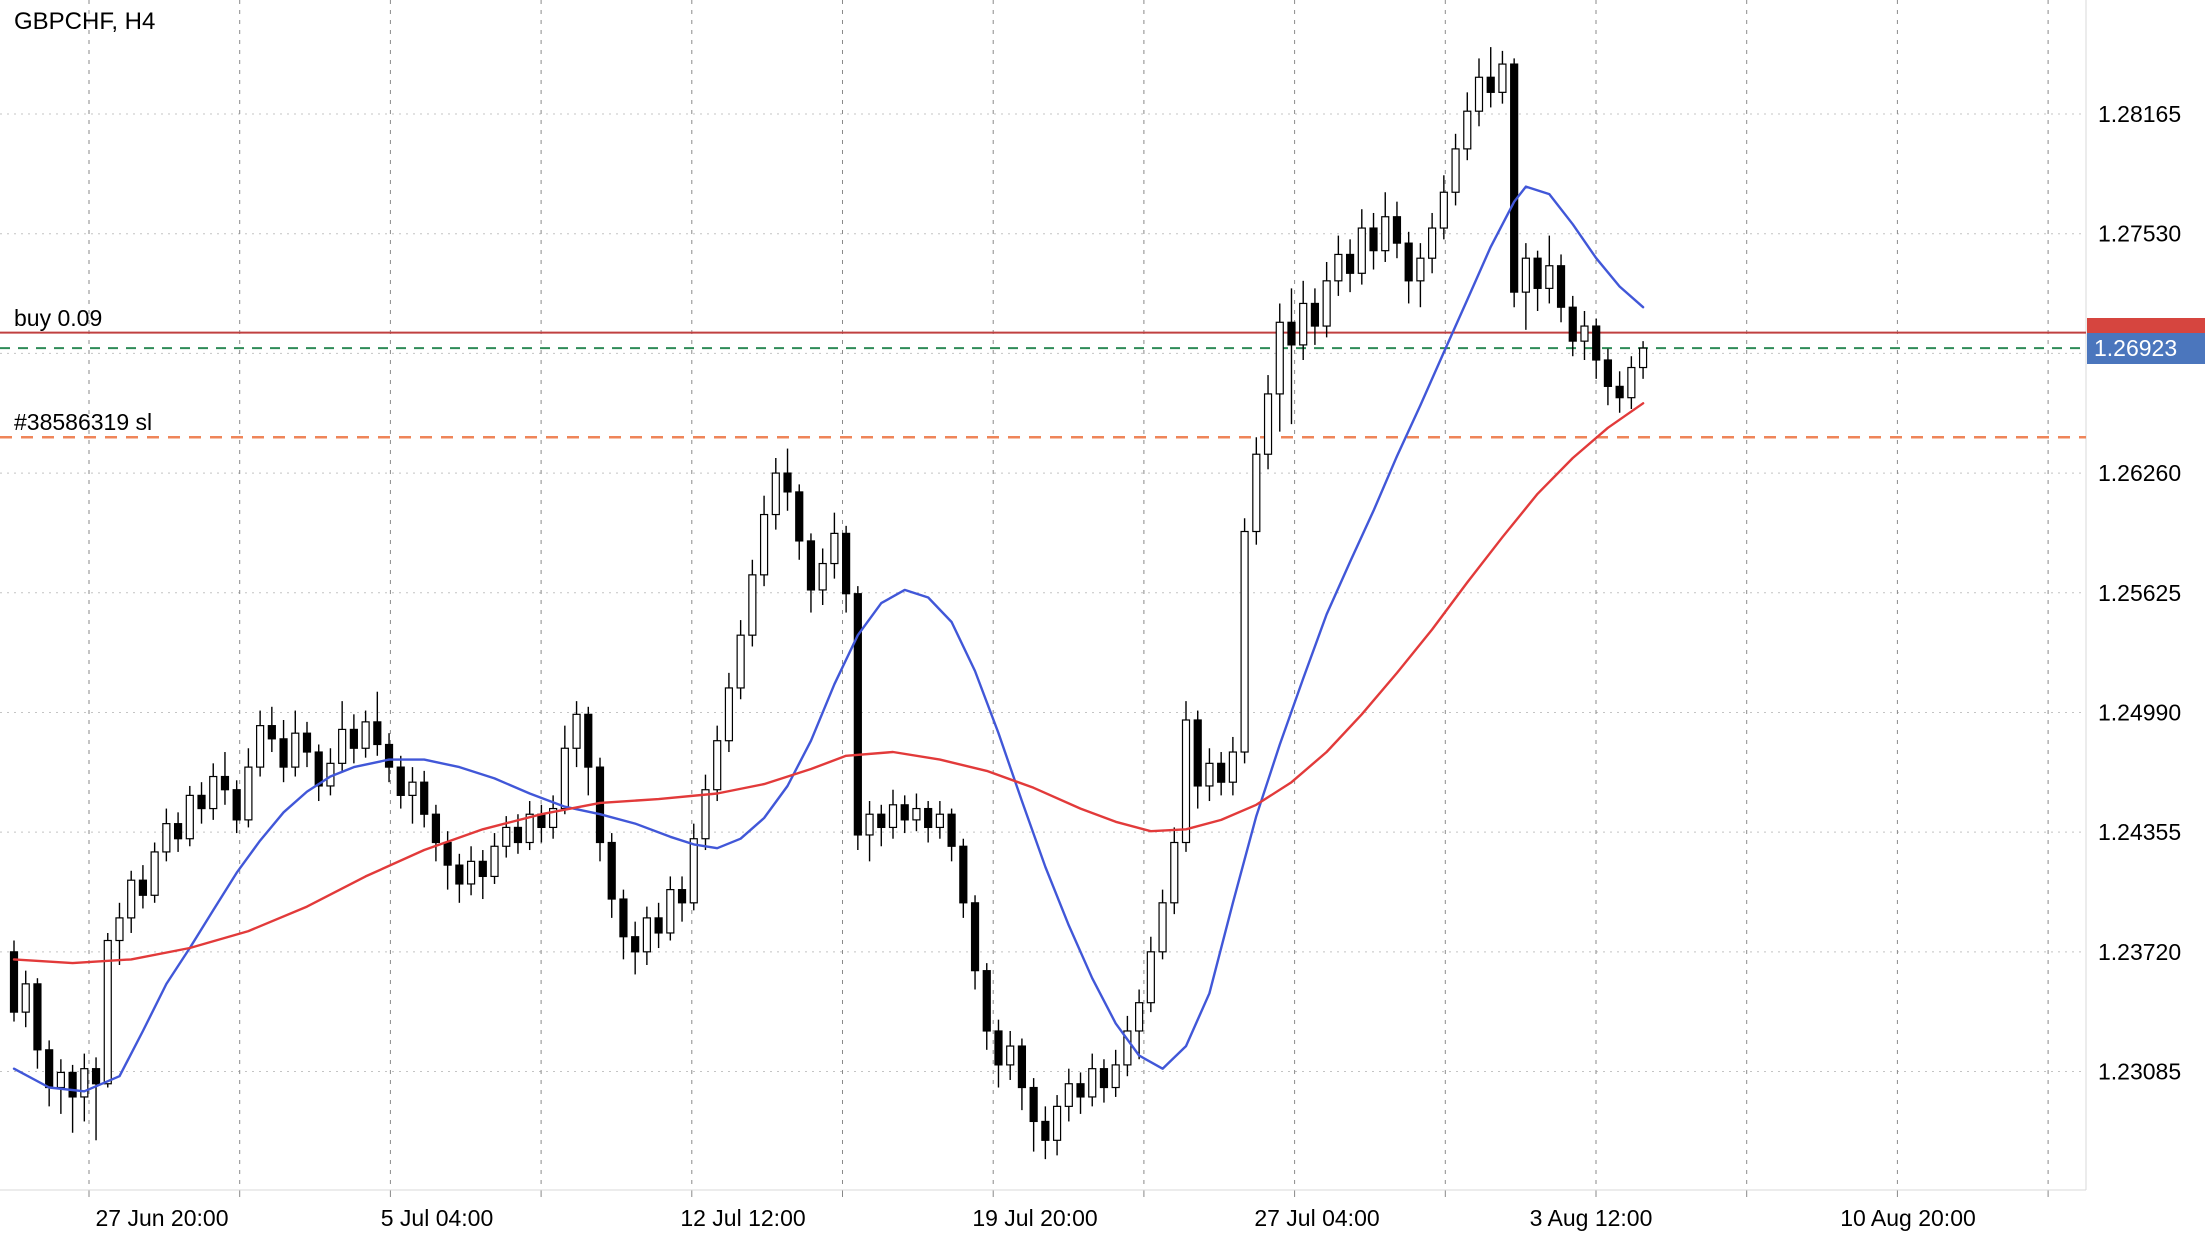 The height and width of the screenshot is (1242, 2208). Describe the element at coordinates (437, 1218) in the screenshot. I see `time-label: 5 Jul 04:00` at that location.